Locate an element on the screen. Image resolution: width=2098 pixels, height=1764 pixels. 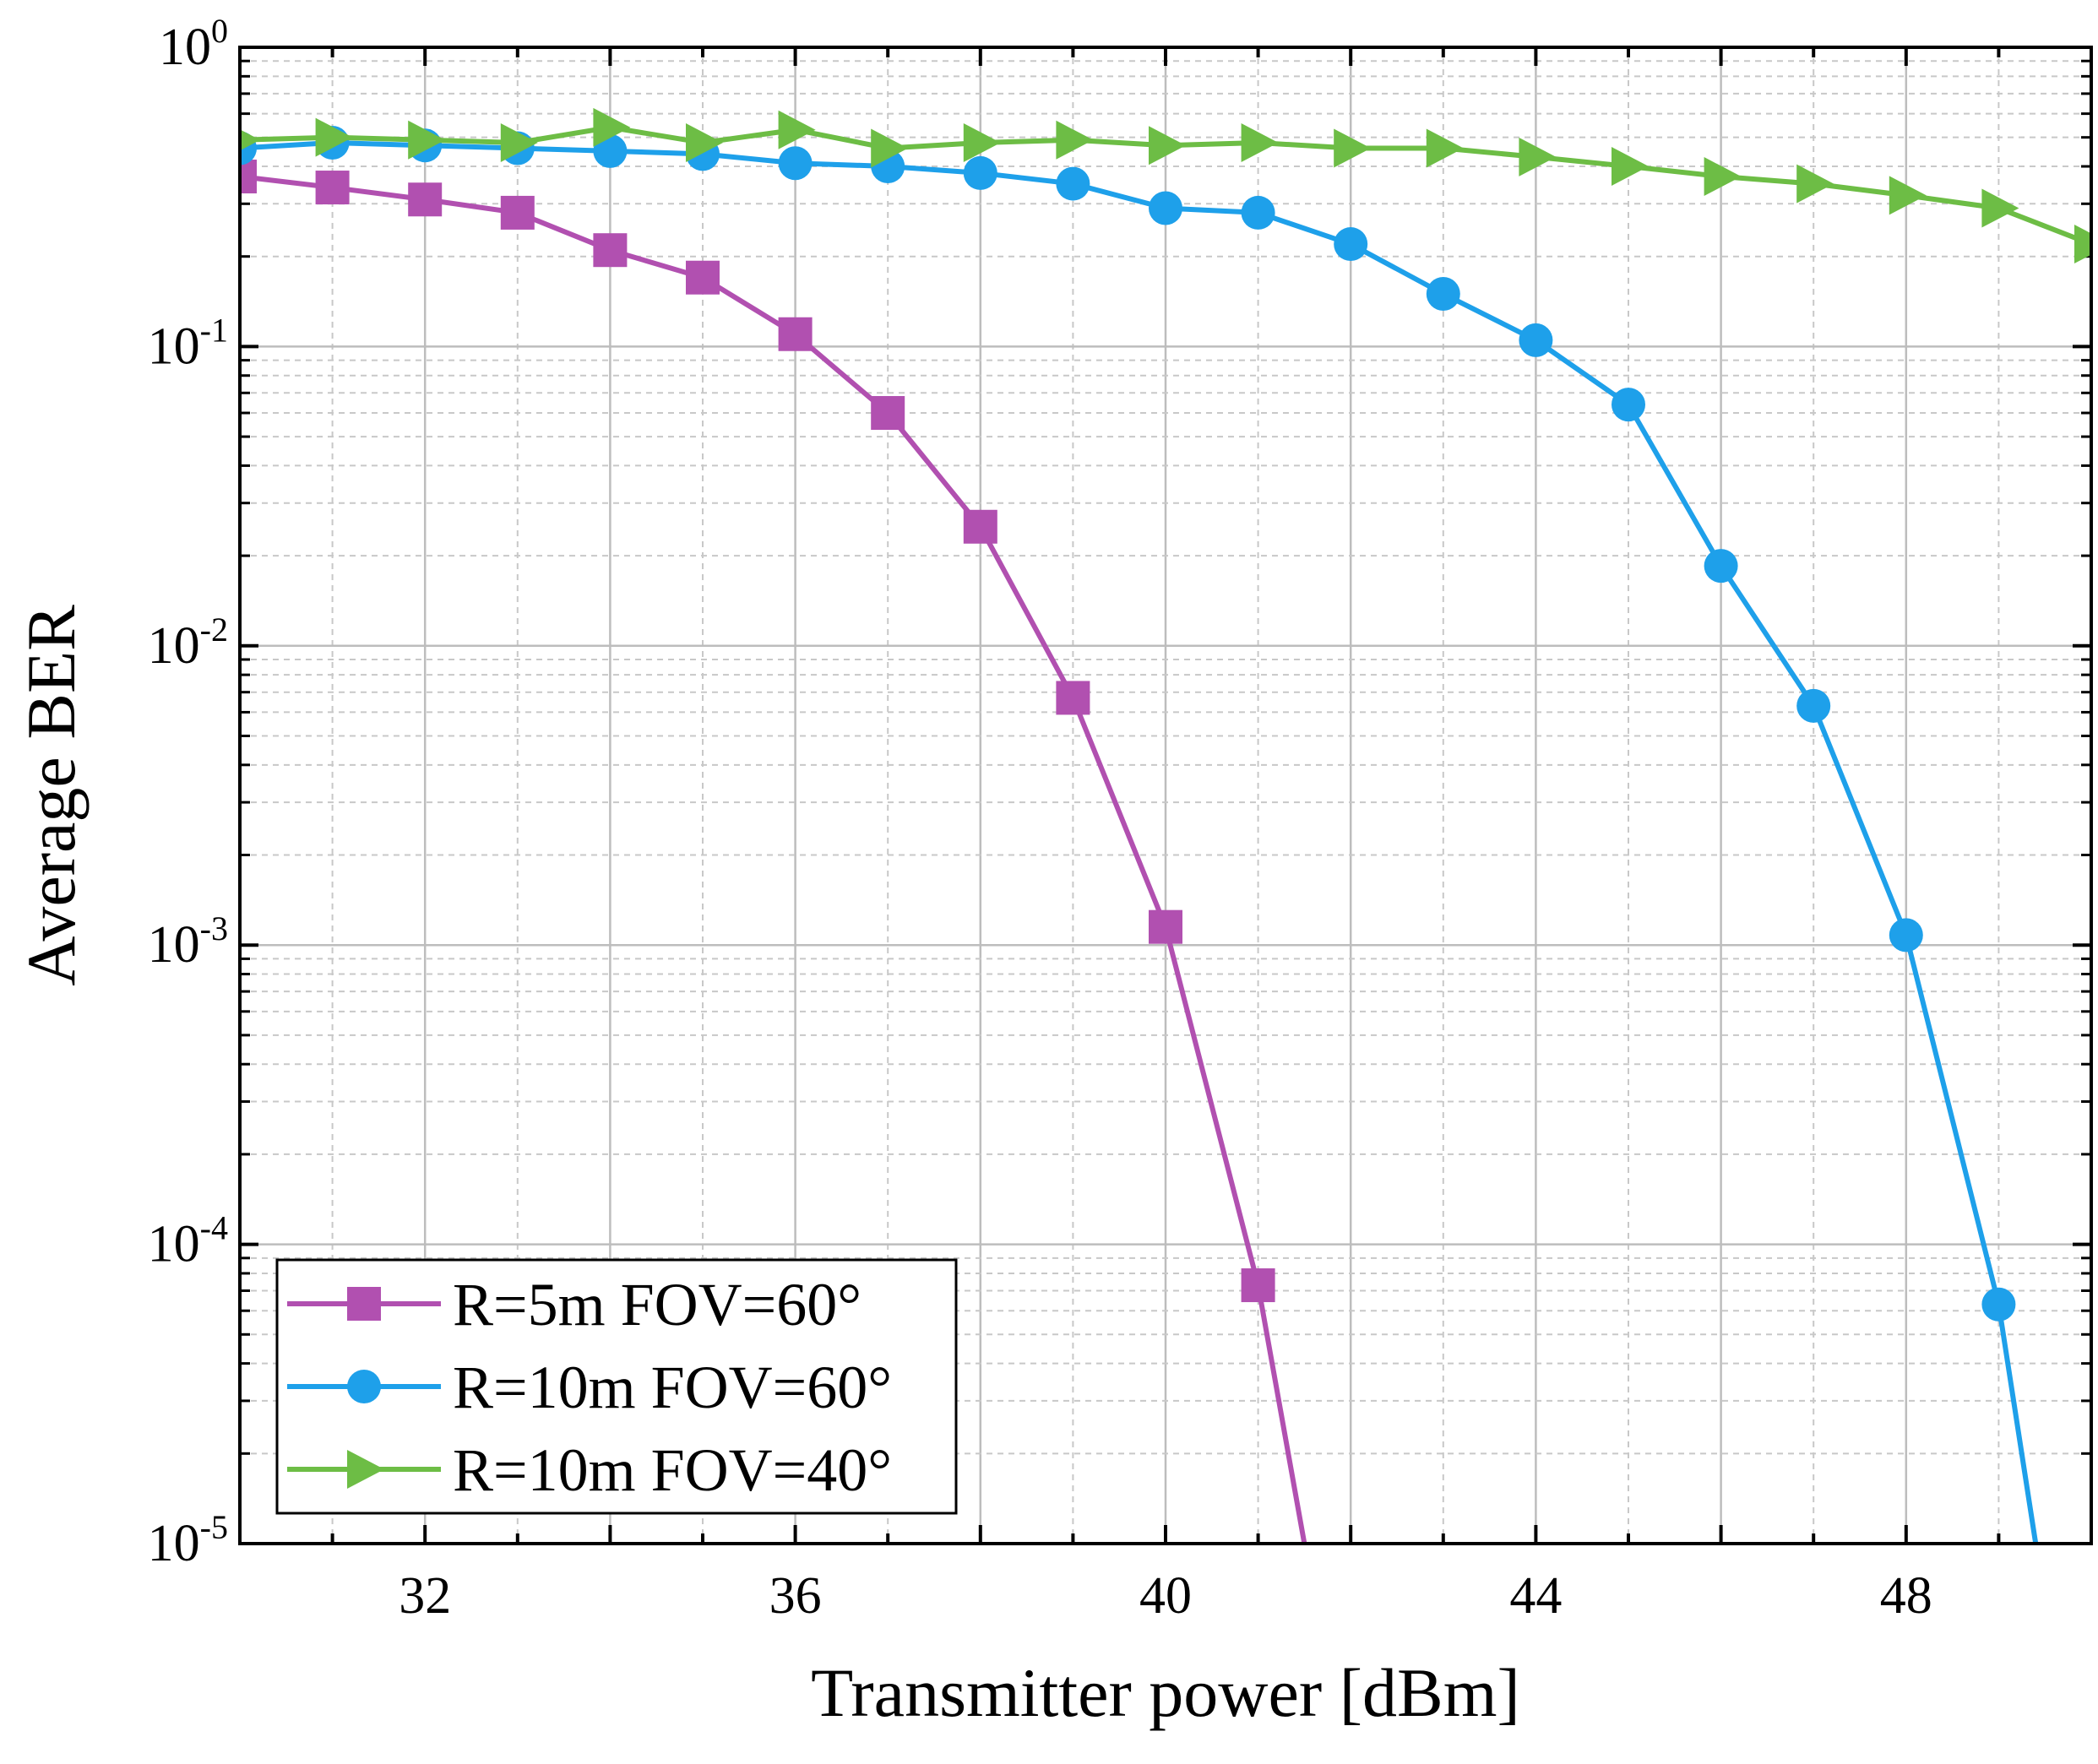
y-tick-label: 10⁰ is located at coordinates (193, 44).